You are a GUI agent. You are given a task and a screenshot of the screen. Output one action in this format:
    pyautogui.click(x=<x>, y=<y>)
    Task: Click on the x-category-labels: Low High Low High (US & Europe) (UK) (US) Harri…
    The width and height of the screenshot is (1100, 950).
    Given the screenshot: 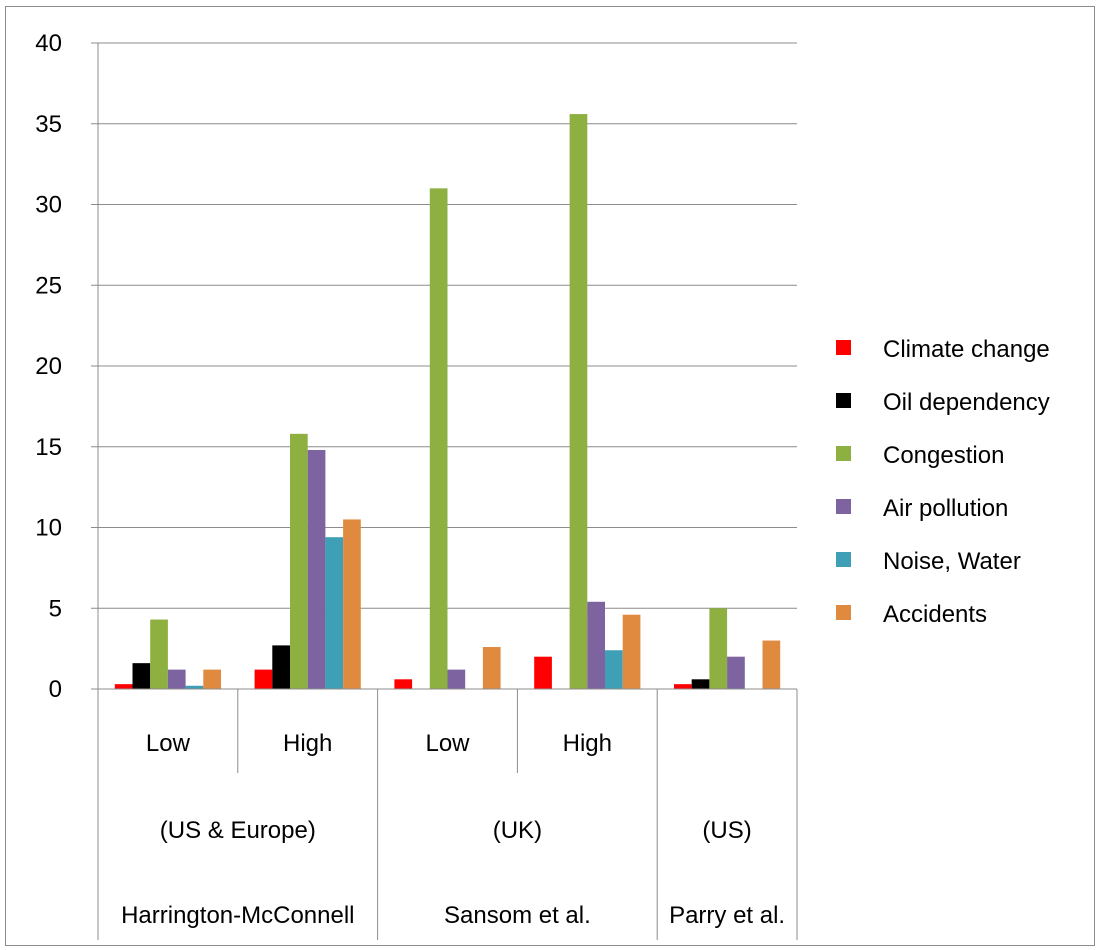 What is the action you would take?
    pyautogui.click(x=453, y=829)
    